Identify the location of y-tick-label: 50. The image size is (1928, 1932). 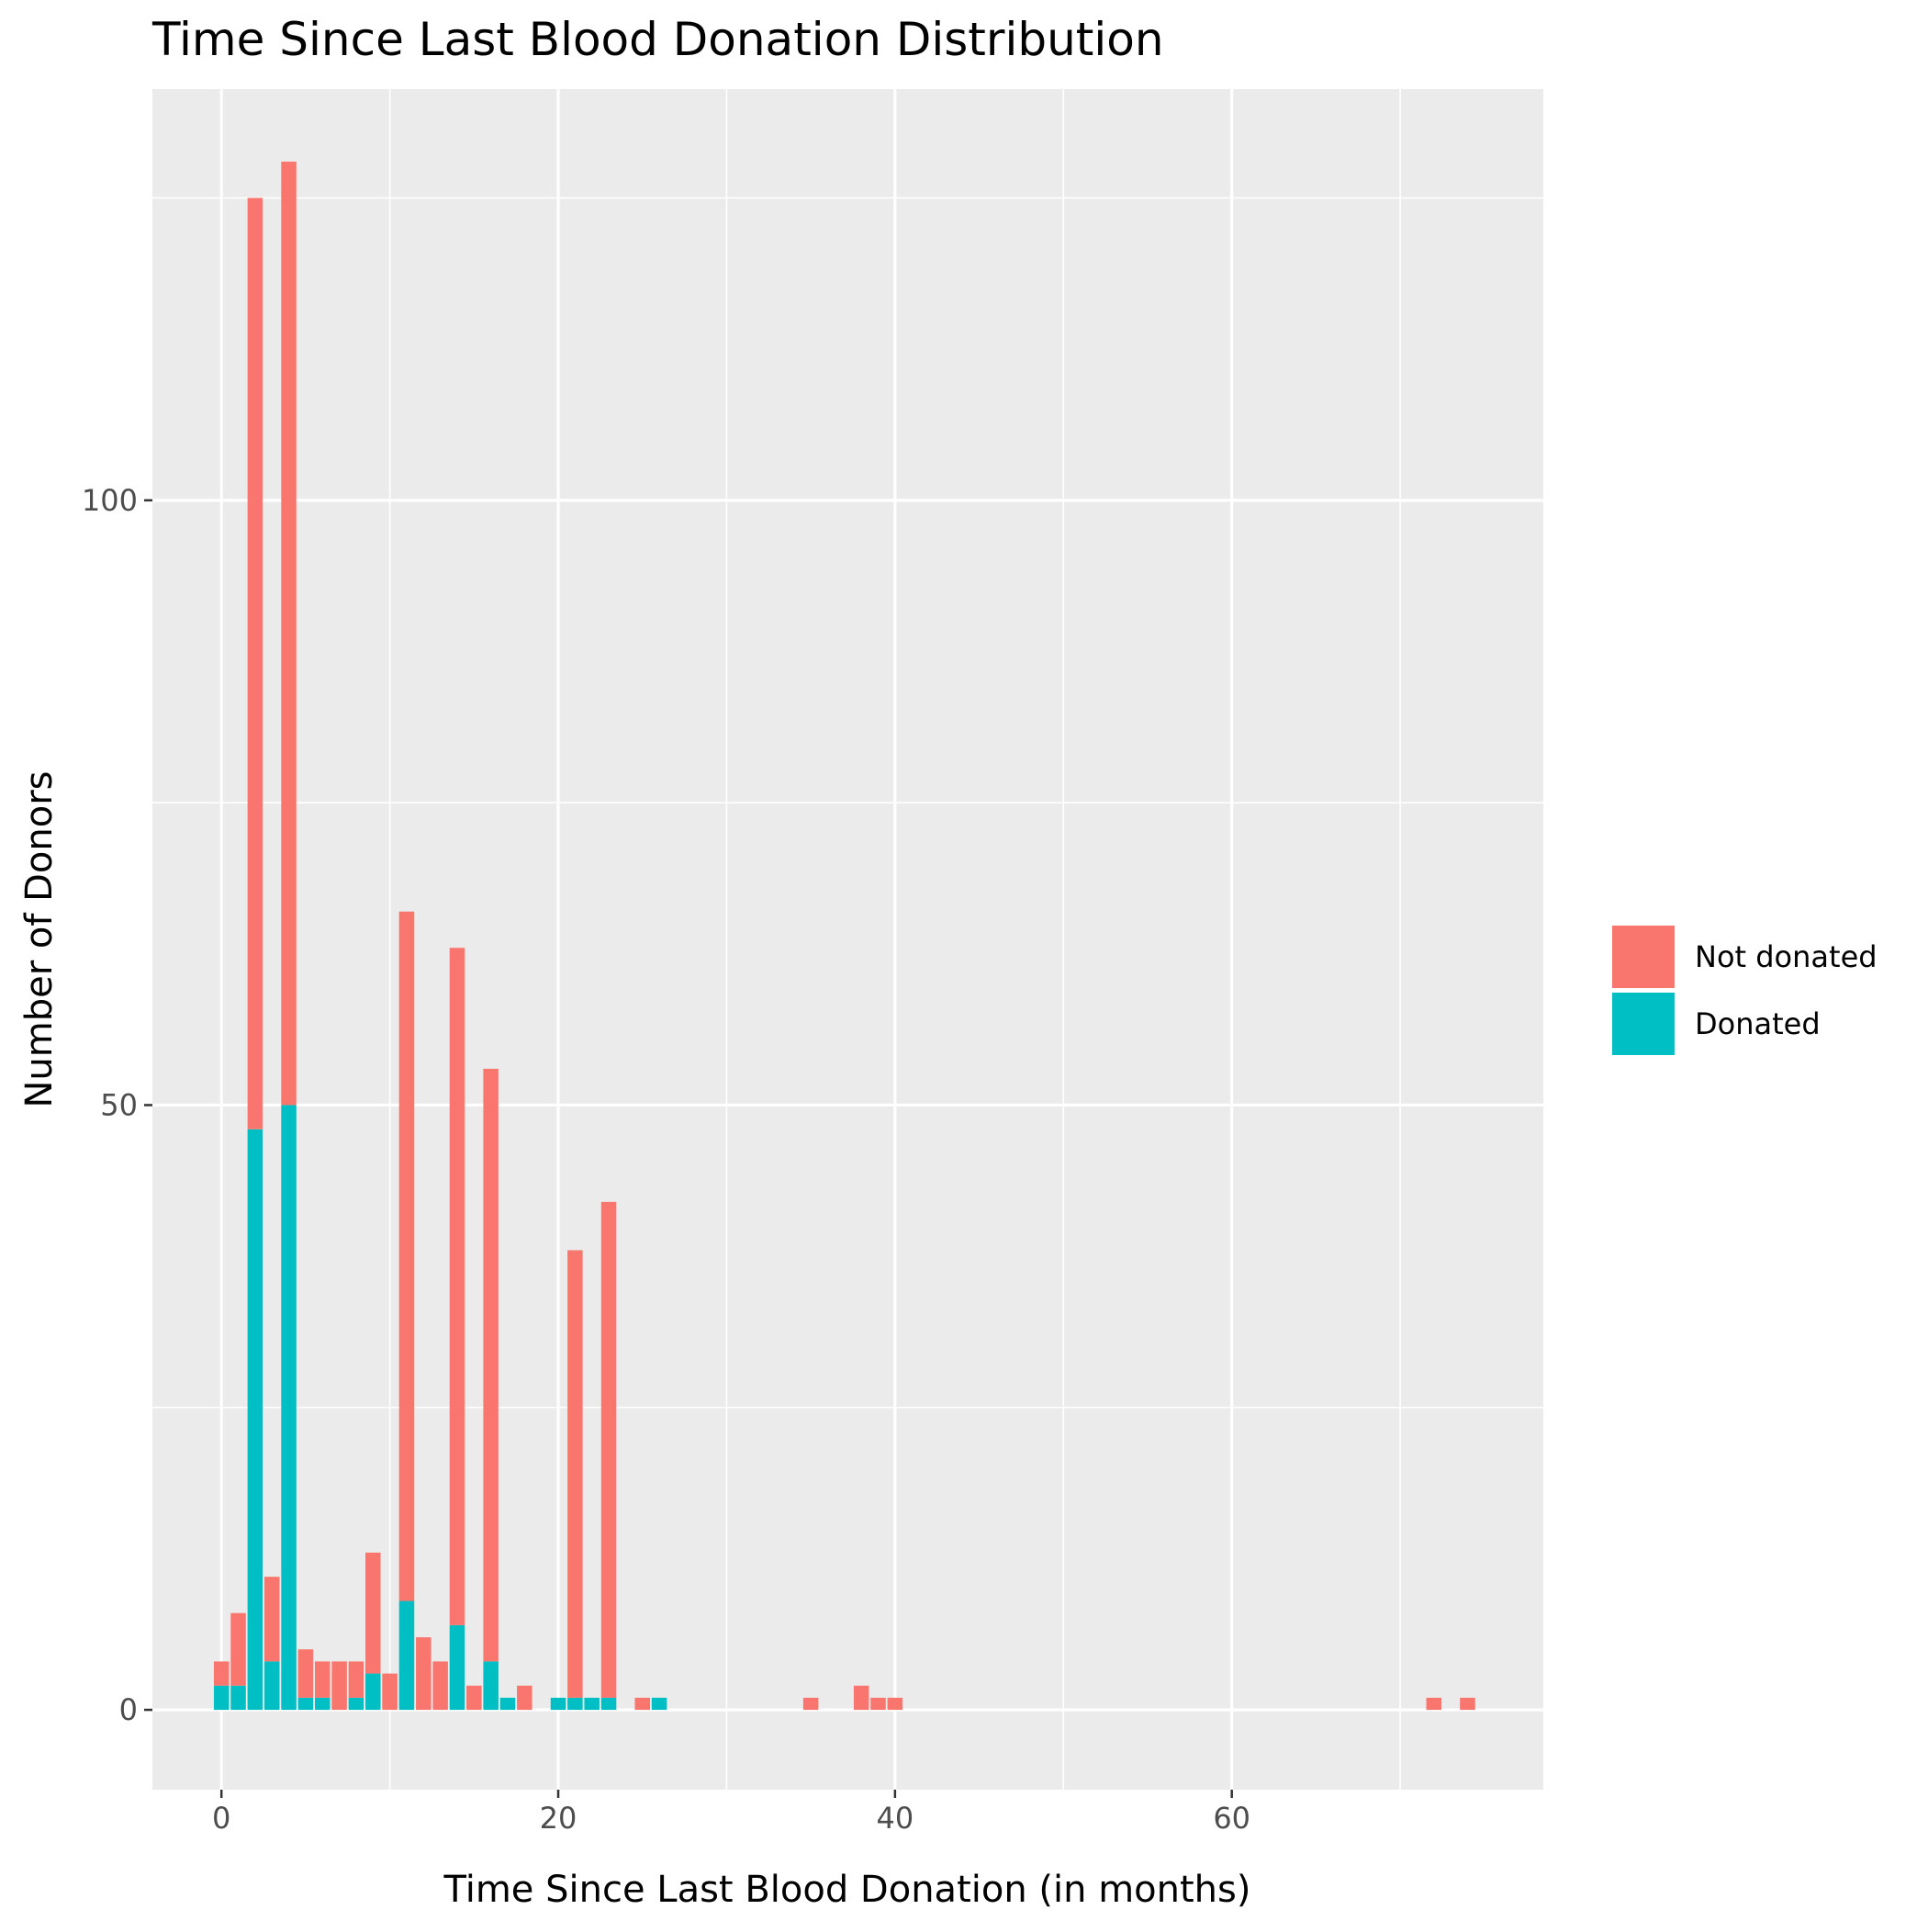
(119, 1104).